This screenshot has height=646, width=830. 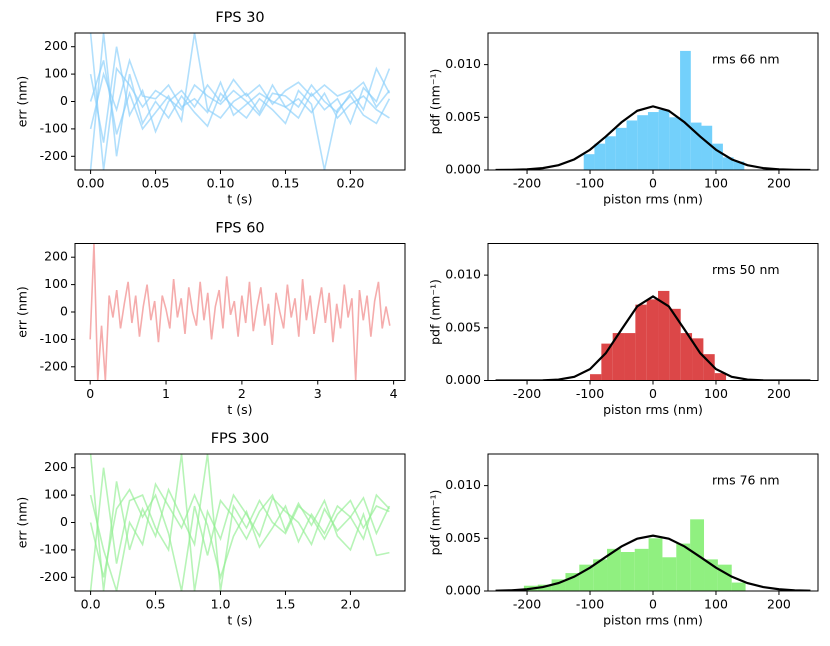 I want to click on annotation: rms 66 nm, so click(x=746, y=59).